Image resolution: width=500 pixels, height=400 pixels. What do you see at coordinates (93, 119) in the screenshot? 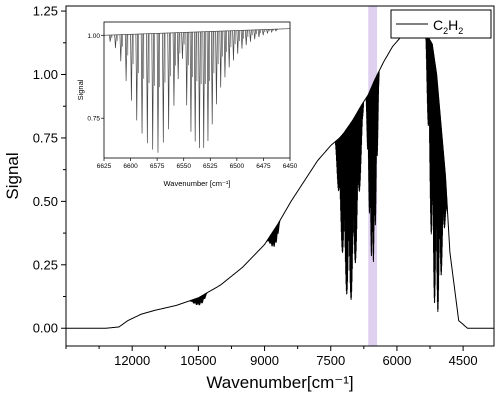
I see `inset-y-tick-label: 0.75` at bounding box center [93, 119].